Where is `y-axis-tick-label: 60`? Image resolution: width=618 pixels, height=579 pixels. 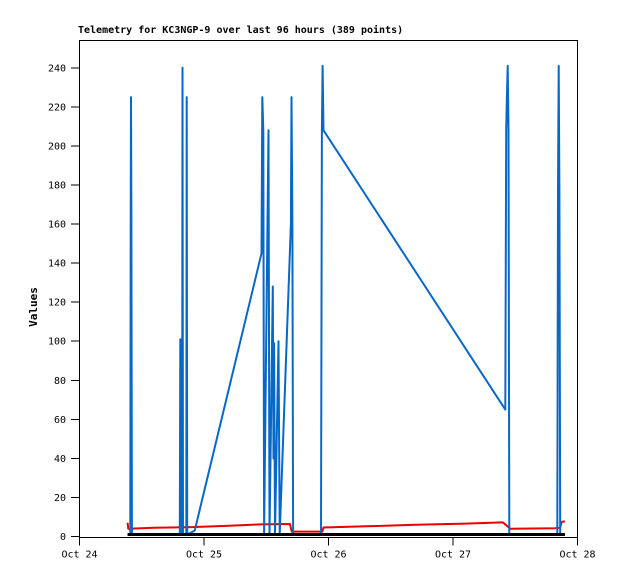 y-axis-tick-label: 60 is located at coordinates (60, 420).